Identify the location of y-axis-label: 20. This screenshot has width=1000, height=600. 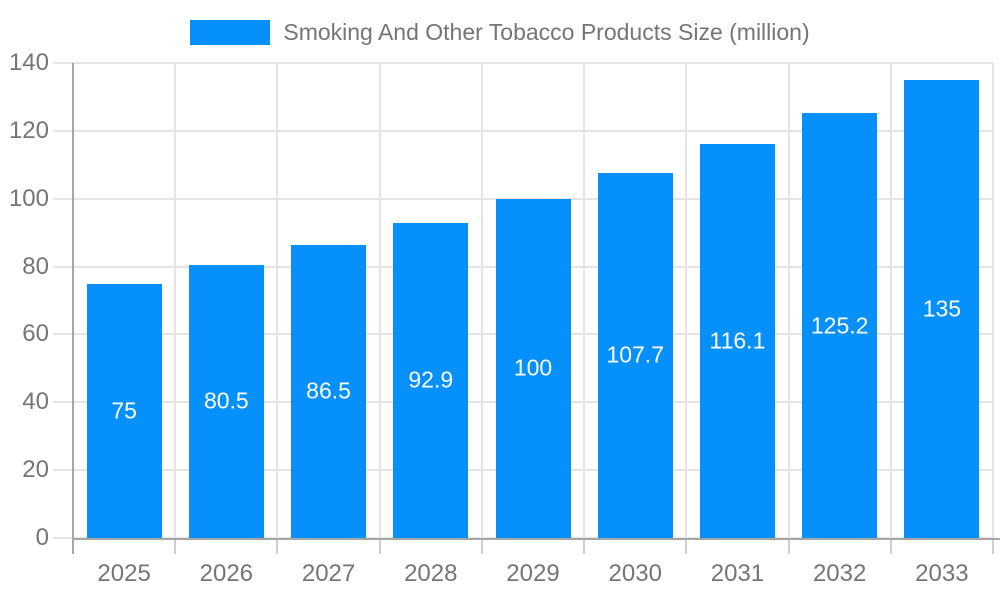
(35, 470).